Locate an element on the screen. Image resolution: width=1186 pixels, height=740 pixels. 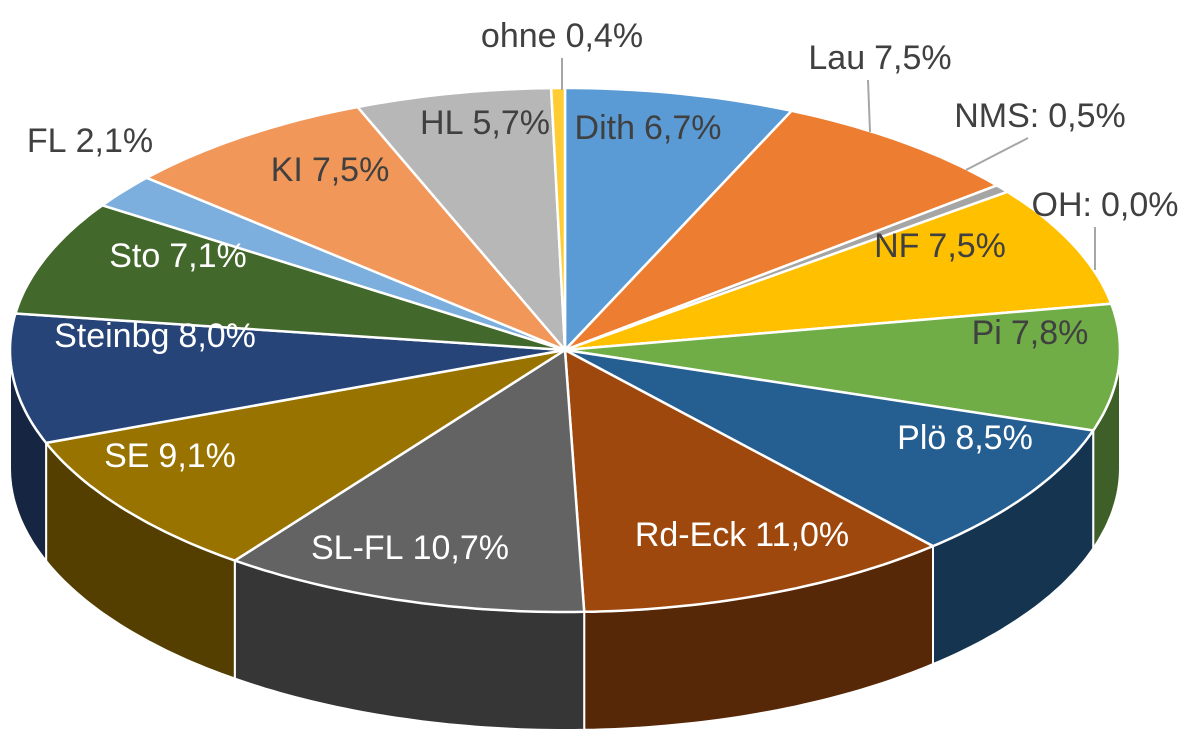
category-label: SE is located at coordinates (126, 456).